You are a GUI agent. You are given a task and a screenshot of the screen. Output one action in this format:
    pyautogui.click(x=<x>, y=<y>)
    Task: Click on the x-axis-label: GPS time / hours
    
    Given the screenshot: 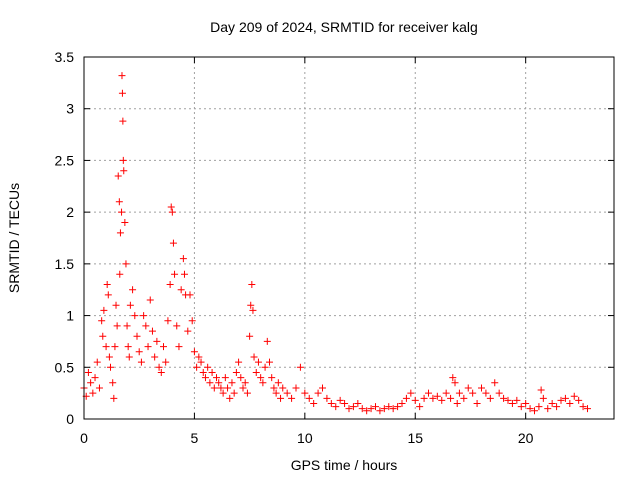 What is the action you would take?
    pyautogui.click(x=344, y=465)
    